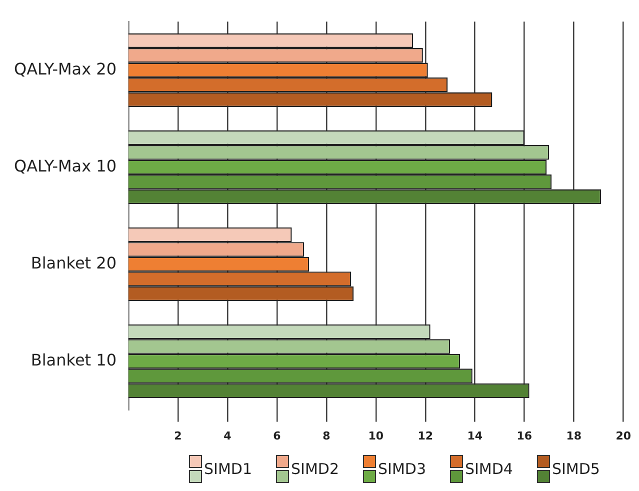 The image size is (639, 491). What do you see at coordinates (574, 435) in the screenshot?
I see `x-tick-label: 18` at bounding box center [574, 435].